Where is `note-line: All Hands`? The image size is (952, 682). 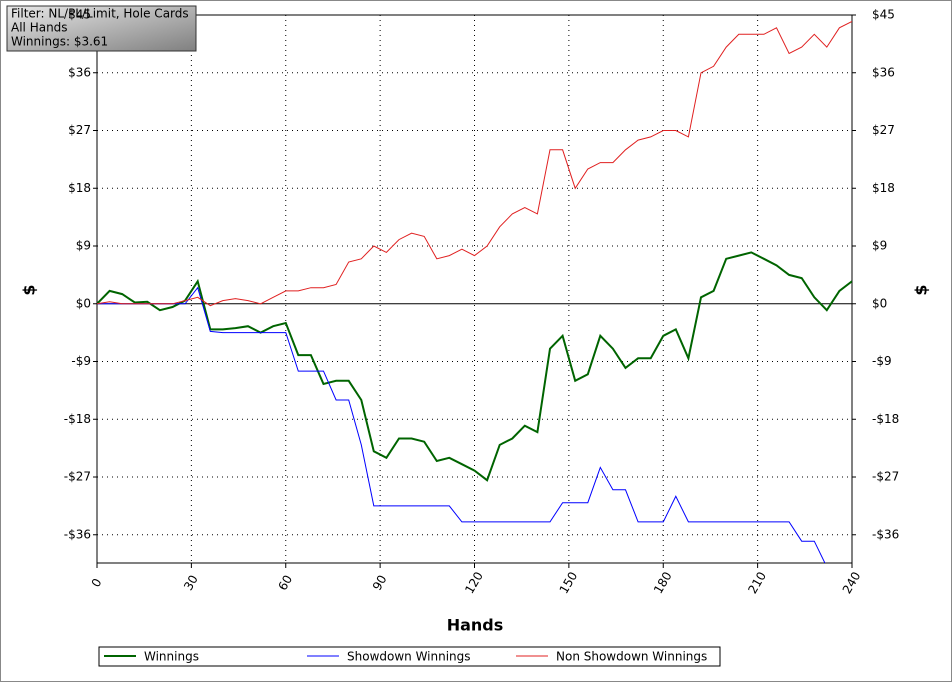 note-line: All Hands is located at coordinates (39, 28).